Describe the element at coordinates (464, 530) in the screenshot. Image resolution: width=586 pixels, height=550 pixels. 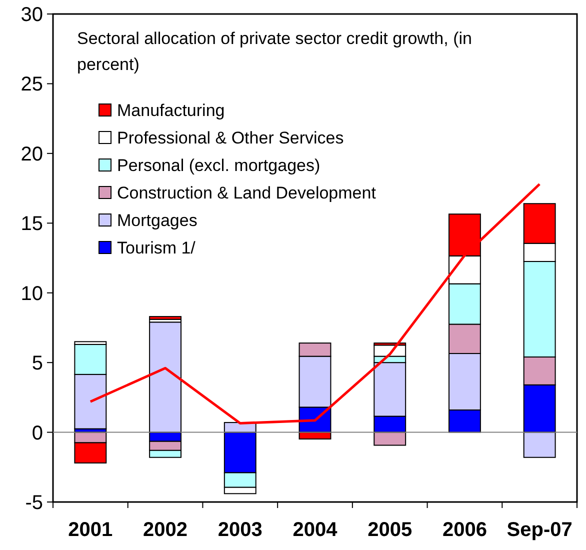
I see `x-tick-label: 2006` at that location.